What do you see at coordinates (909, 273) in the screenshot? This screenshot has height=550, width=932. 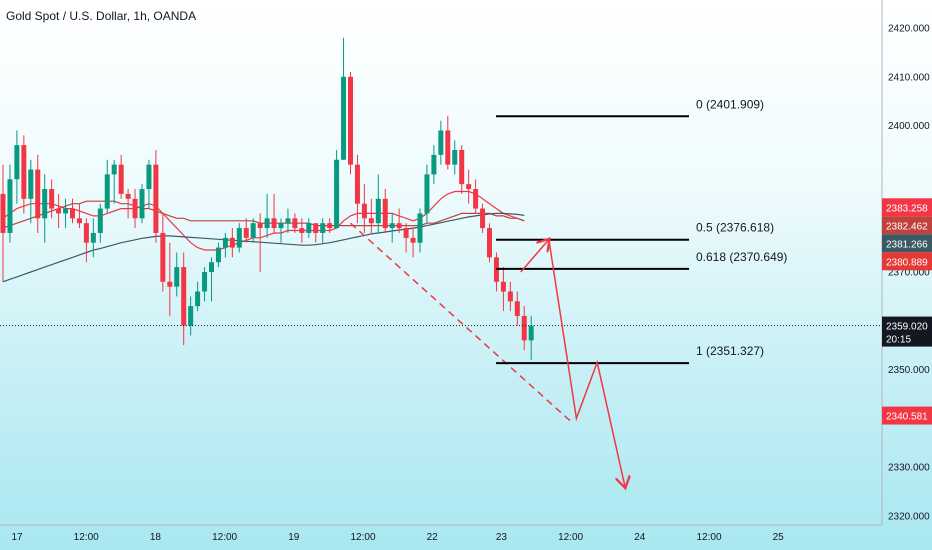 I see `y-tick-label: 2370.000` at bounding box center [909, 273].